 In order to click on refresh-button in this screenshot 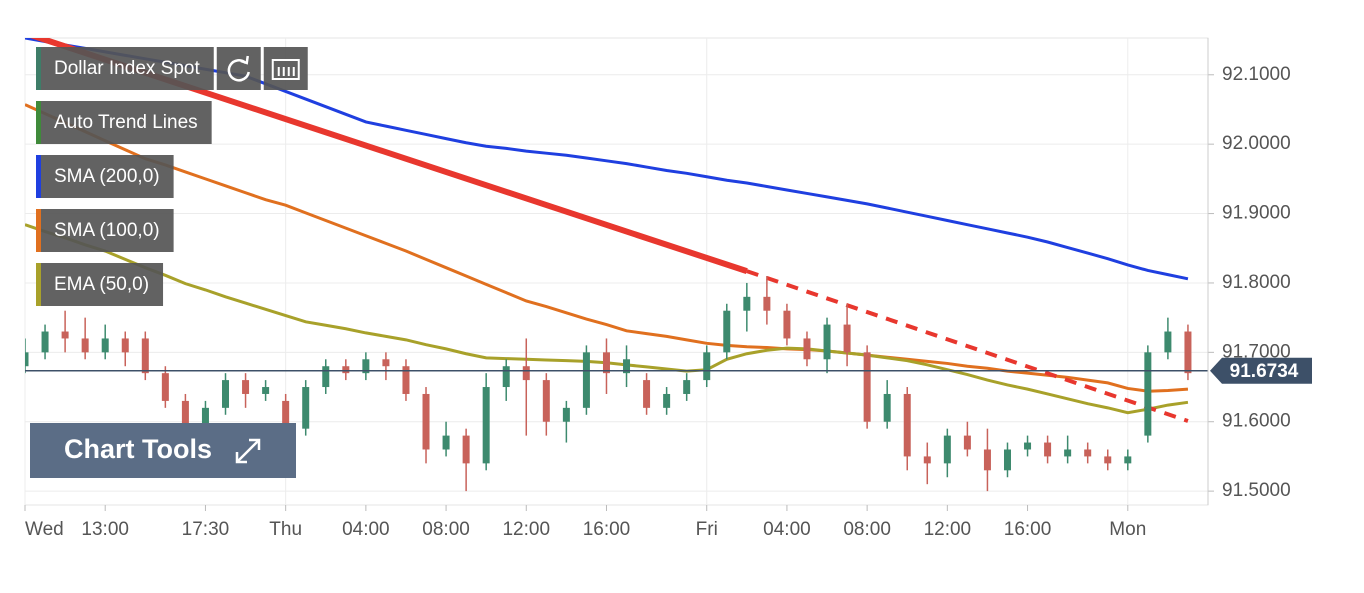, I will do `click(238, 68)`.